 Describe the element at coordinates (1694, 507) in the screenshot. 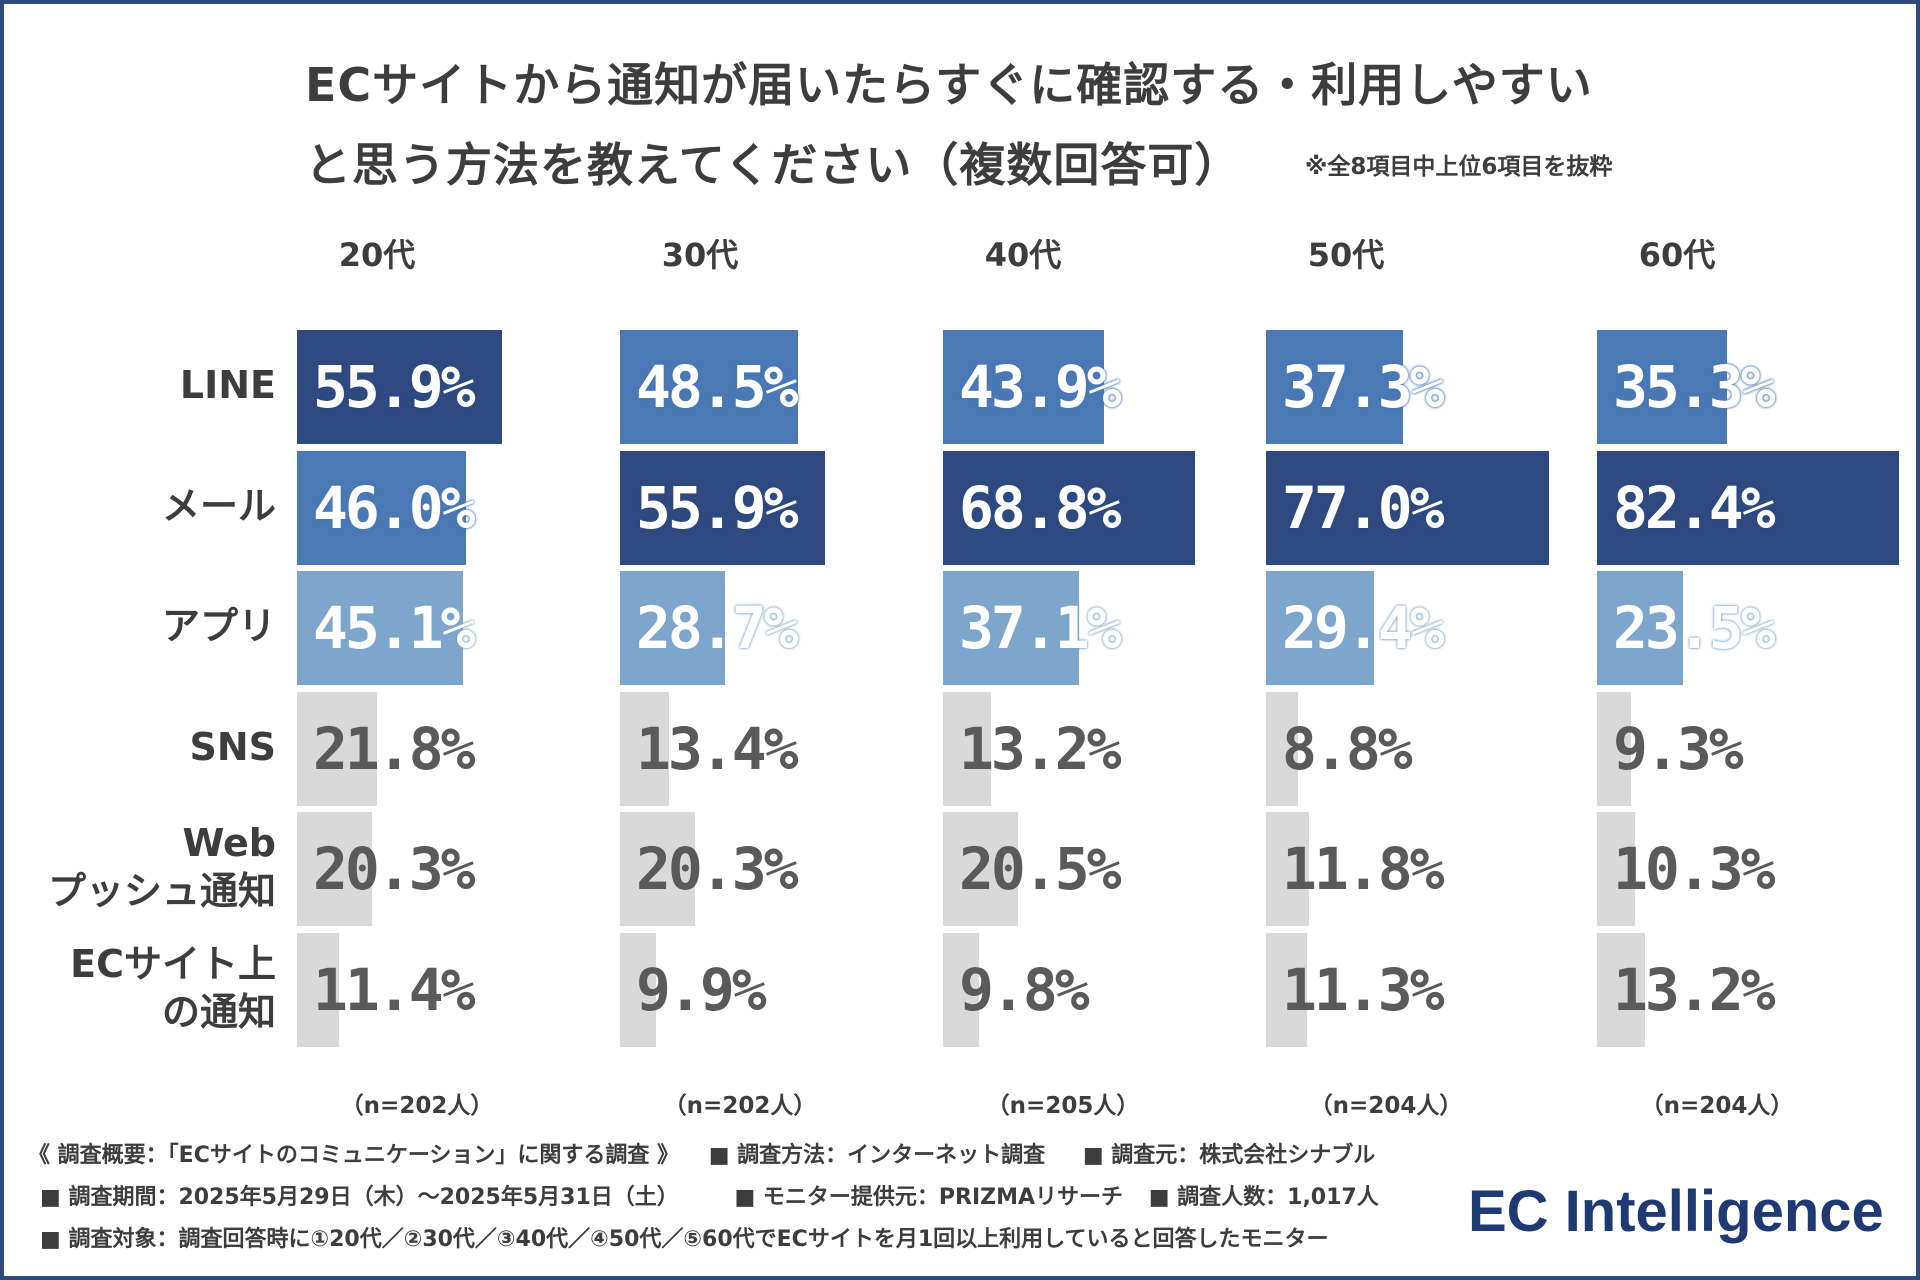

I see `data-label: 82.4%` at that location.